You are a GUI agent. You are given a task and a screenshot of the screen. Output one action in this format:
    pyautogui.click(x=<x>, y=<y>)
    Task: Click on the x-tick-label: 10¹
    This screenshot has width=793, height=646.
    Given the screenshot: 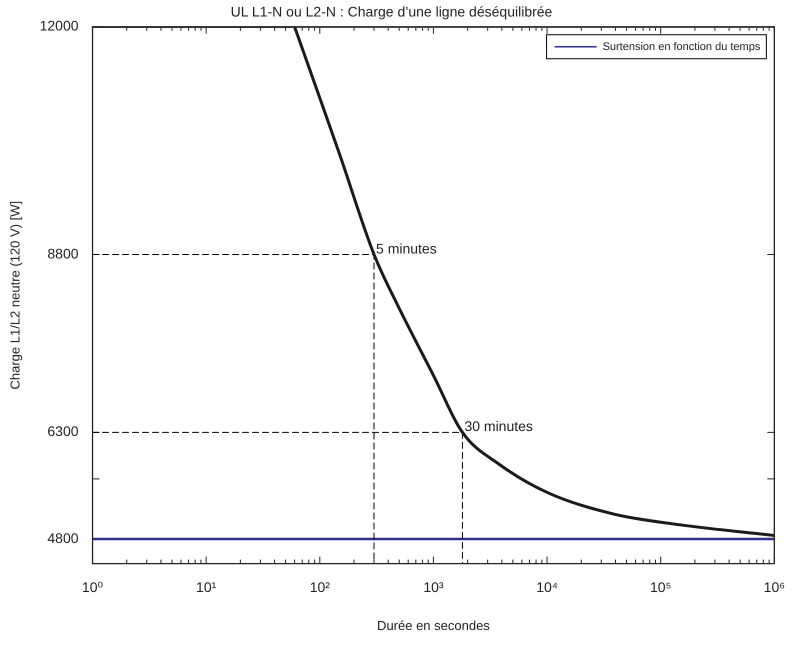 What is the action you would take?
    pyautogui.click(x=206, y=586)
    